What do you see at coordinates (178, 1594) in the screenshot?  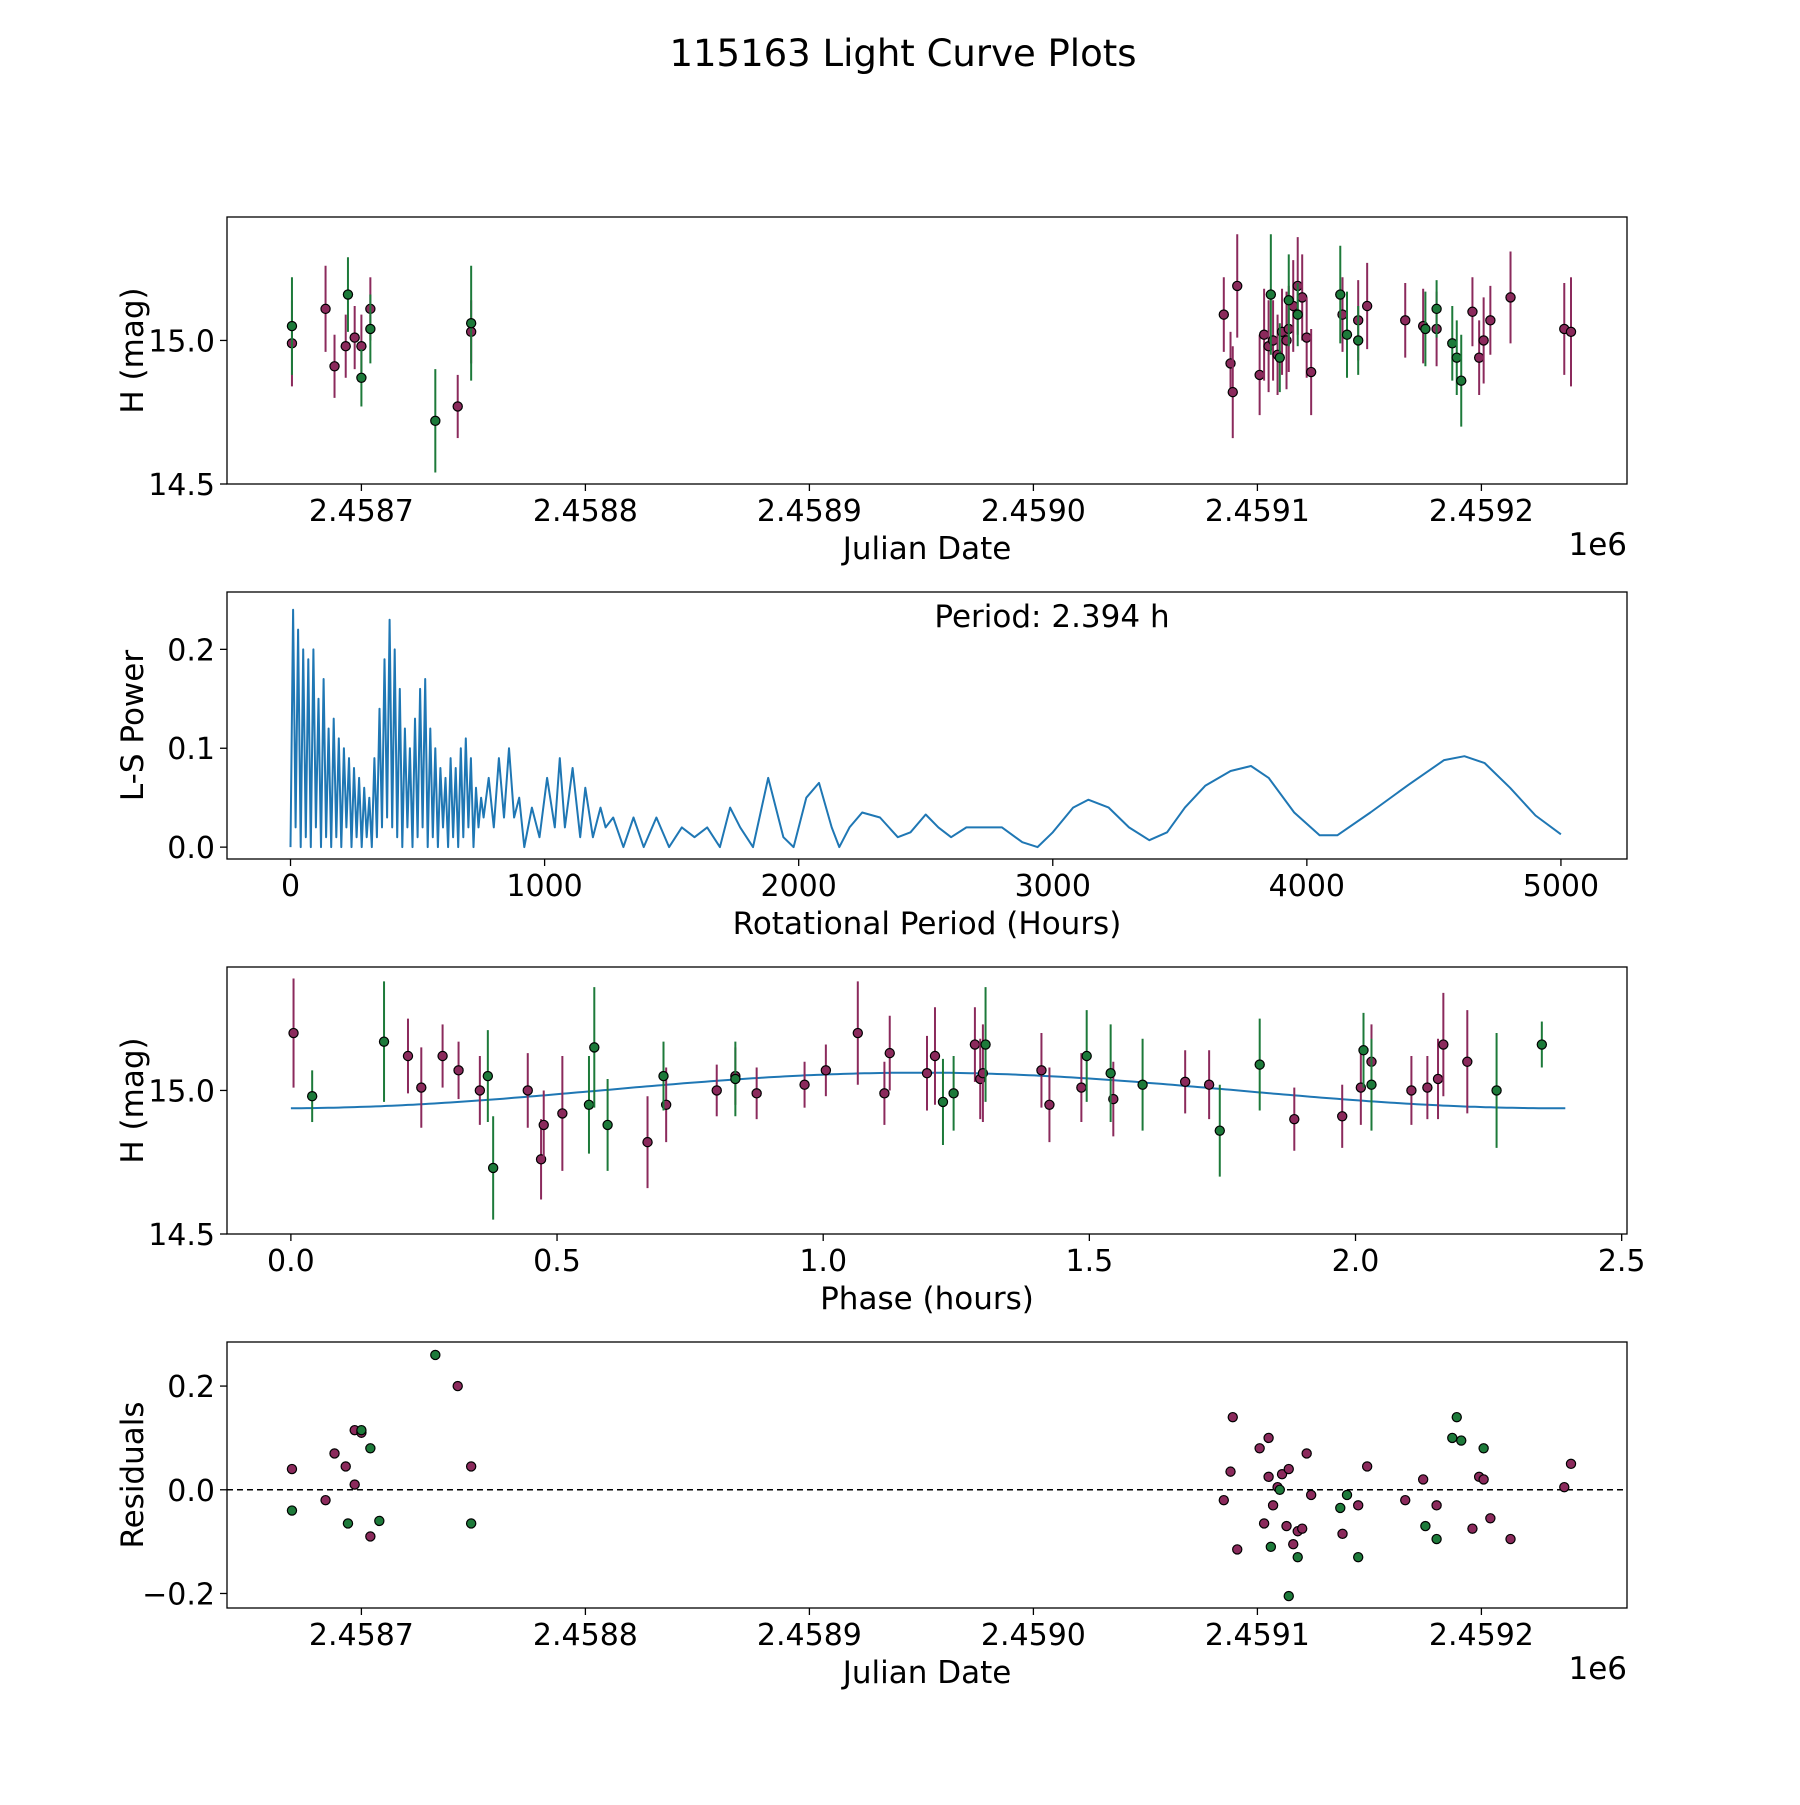 I see `y-tick-label: −0.2` at bounding box center [178, 1594].